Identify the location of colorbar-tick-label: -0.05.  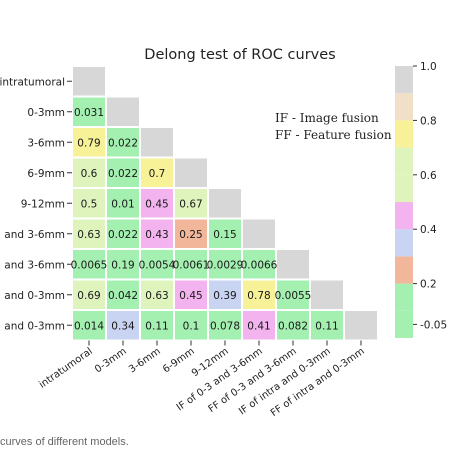
(433, 325).